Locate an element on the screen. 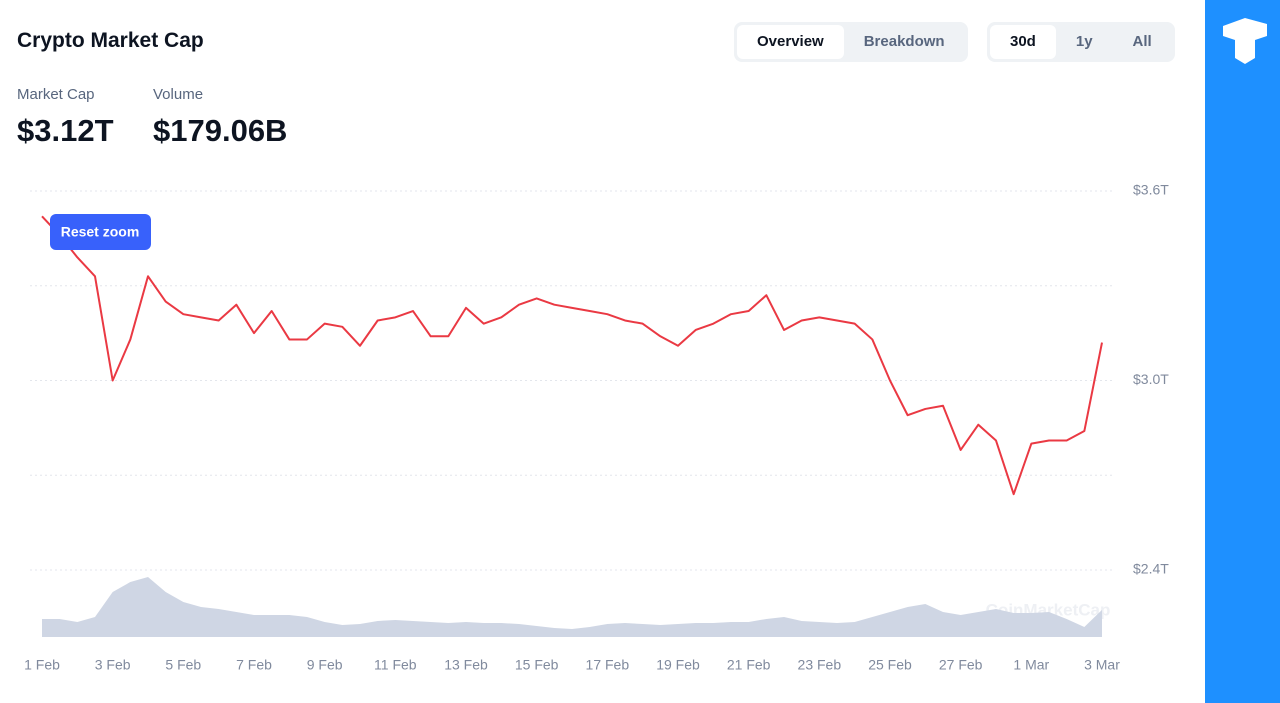  reset-zoom-label: Reset zoom is located at coordinates (100, 232).